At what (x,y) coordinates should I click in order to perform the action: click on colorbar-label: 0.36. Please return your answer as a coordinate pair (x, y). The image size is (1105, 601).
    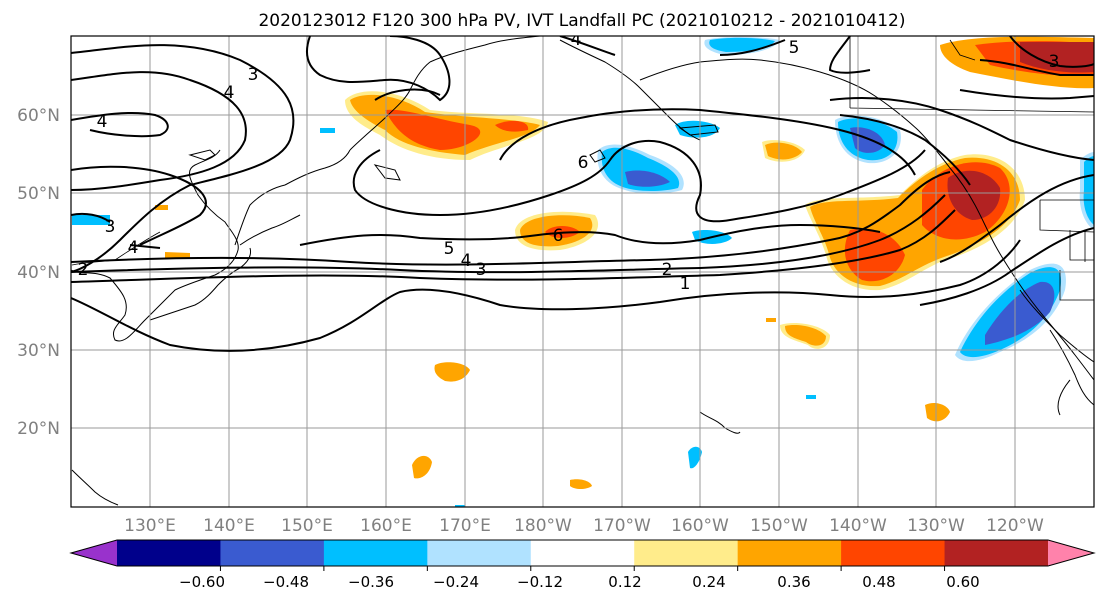
    Looking at the image, I should click on (793, 582).